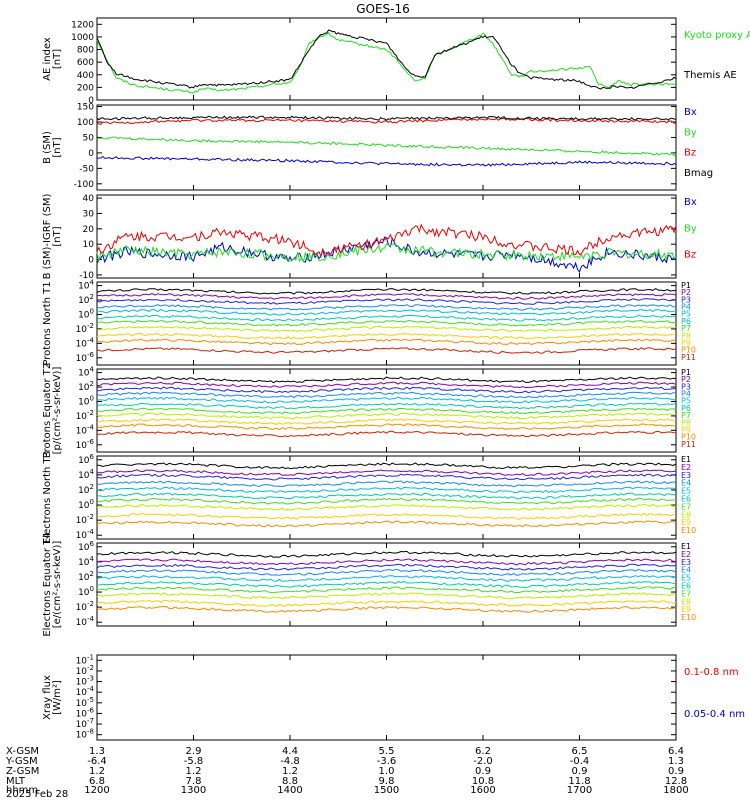  Describe the element at coordinates (710, 75) in the screenshot. I see `legend-label: Themis AE` at that location.